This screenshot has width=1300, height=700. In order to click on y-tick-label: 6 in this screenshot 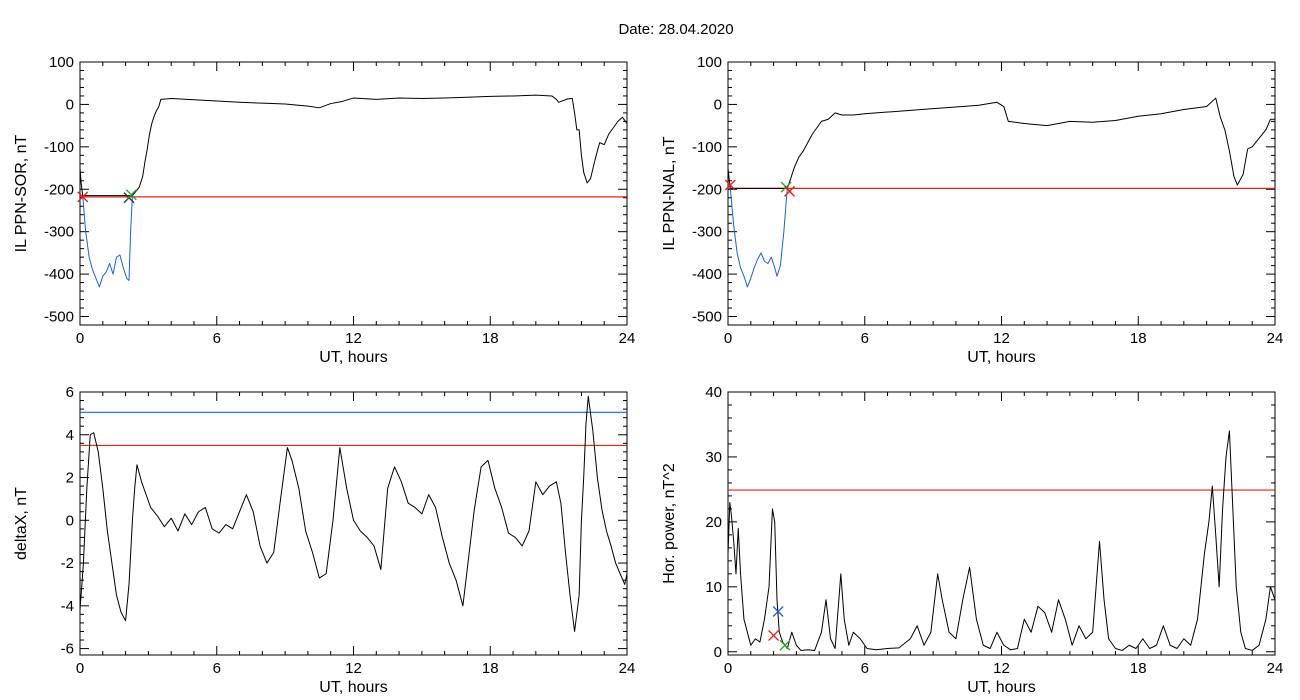, I will do `click(70, 392)`.